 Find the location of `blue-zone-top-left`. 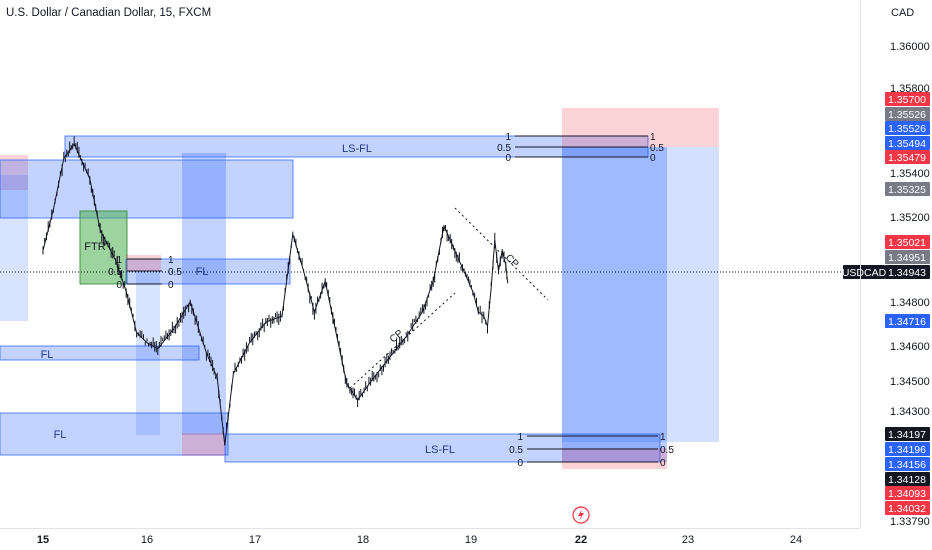

blue-zone-top-left is located at coordinates (147, 189).